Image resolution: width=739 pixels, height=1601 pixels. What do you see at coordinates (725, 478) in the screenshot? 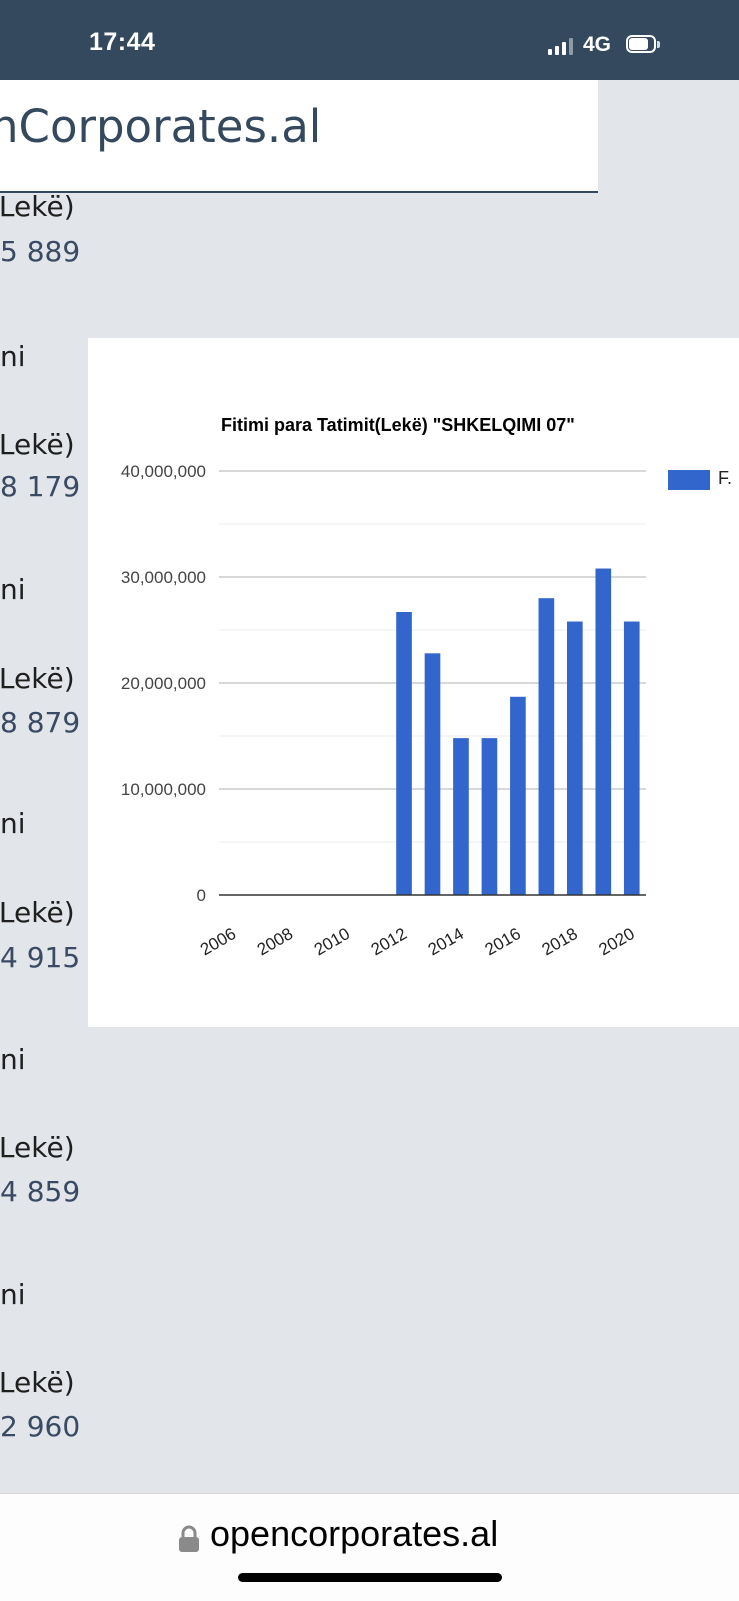
I see `legend-label: F.` at bounding box center [725, 478].